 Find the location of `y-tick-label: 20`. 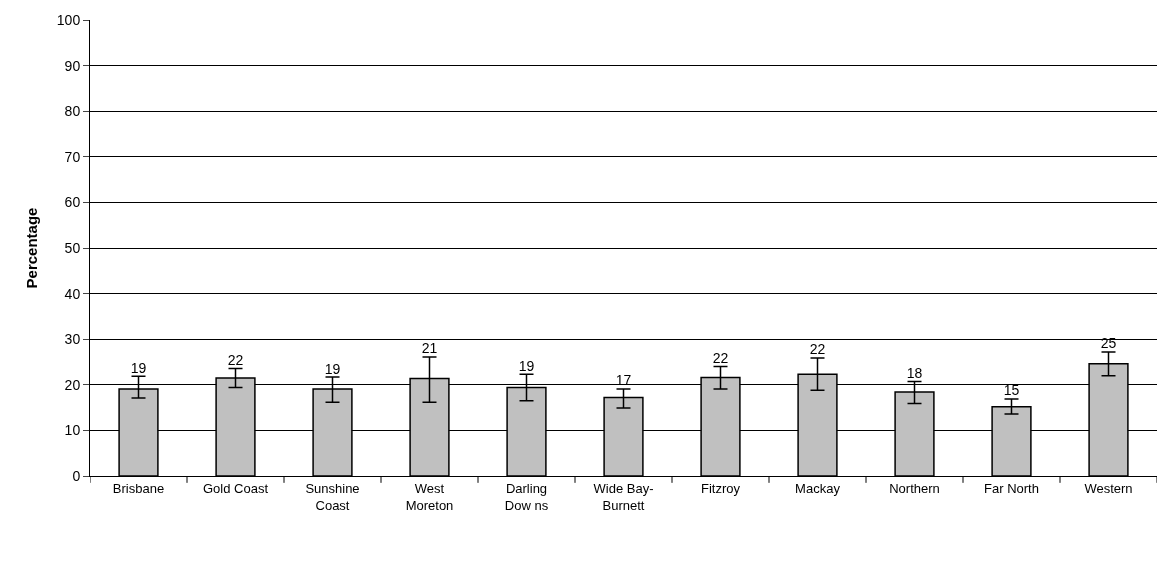

y-tick-label: 20 is located at coordinates (72, 384).